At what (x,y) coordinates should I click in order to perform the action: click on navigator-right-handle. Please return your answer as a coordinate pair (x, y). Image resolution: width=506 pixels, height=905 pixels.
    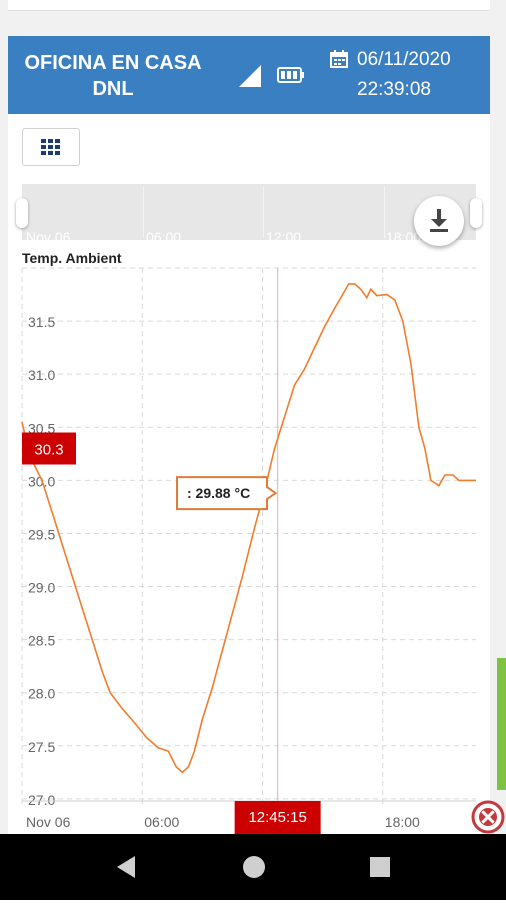
    Looking at the image, I should click on (476, 213).